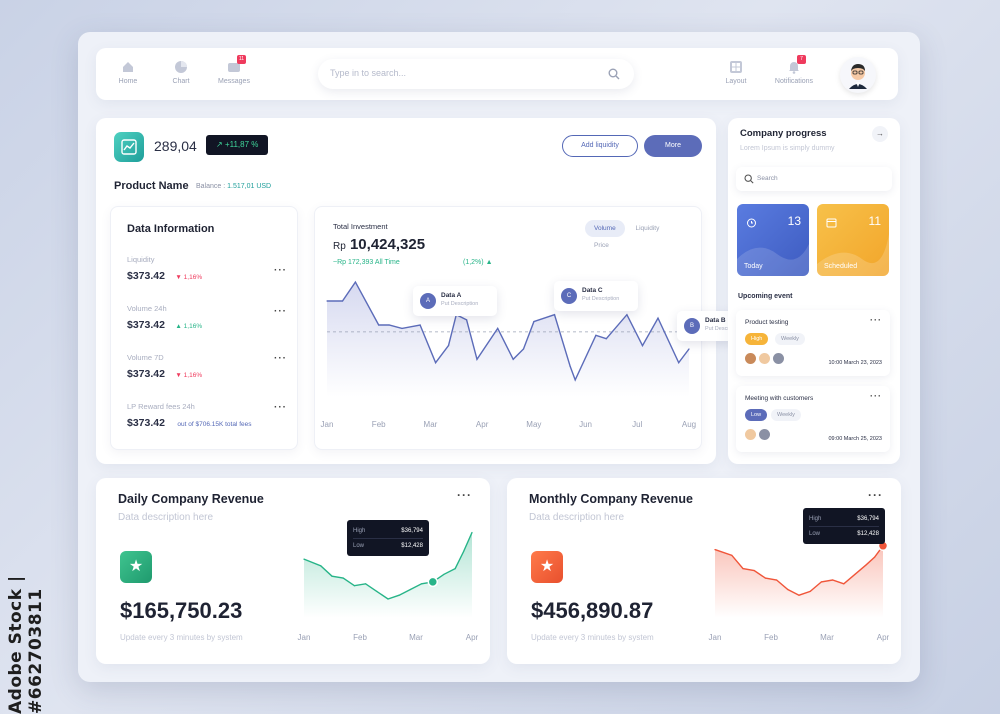 The width and height of the screenshot is (1000, 714). I want to click on event-title: Meeting with customers, so click(779, 398).